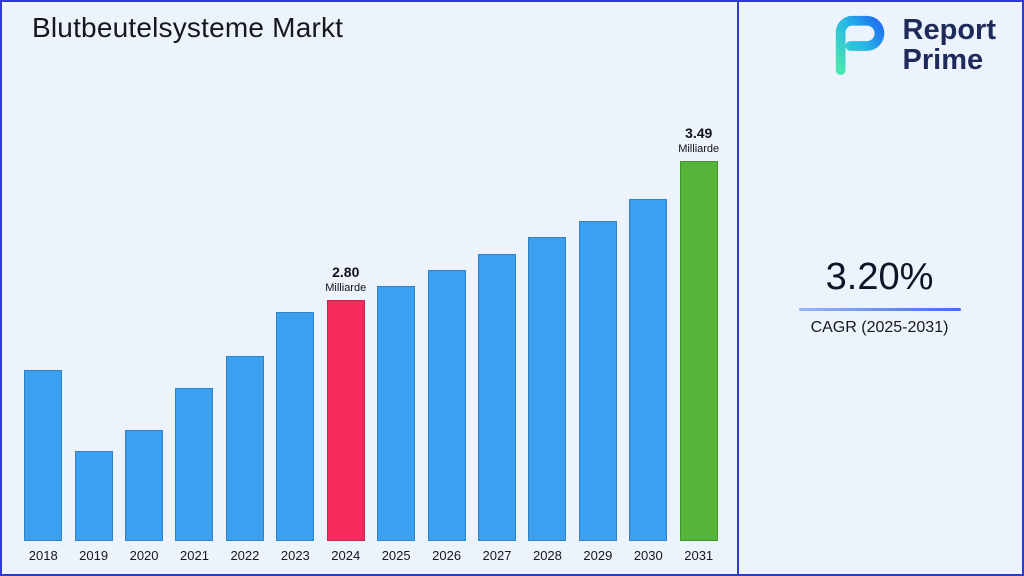 The width and height of the screenshot is (1024, 576). Describe the element at coordinates (144, 323) in the screenshot. I see `bar-column: 2020` at that location.